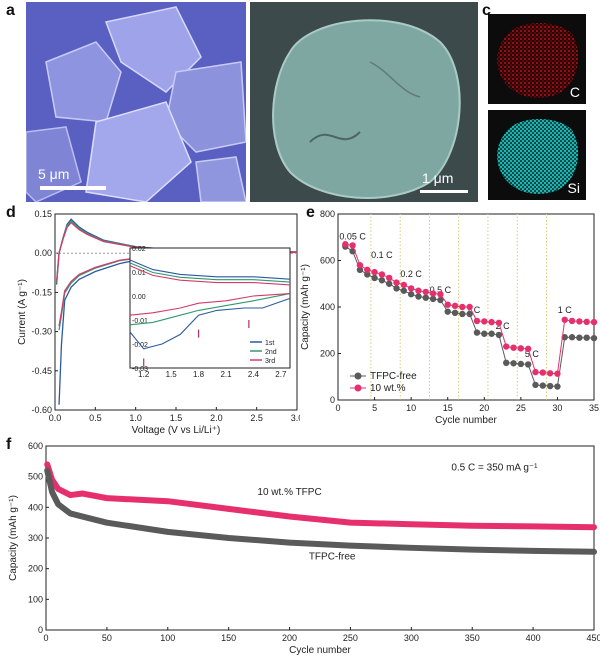  I want to click on chart-d-inset-ytick-label: 0.00, so click(139, 297).